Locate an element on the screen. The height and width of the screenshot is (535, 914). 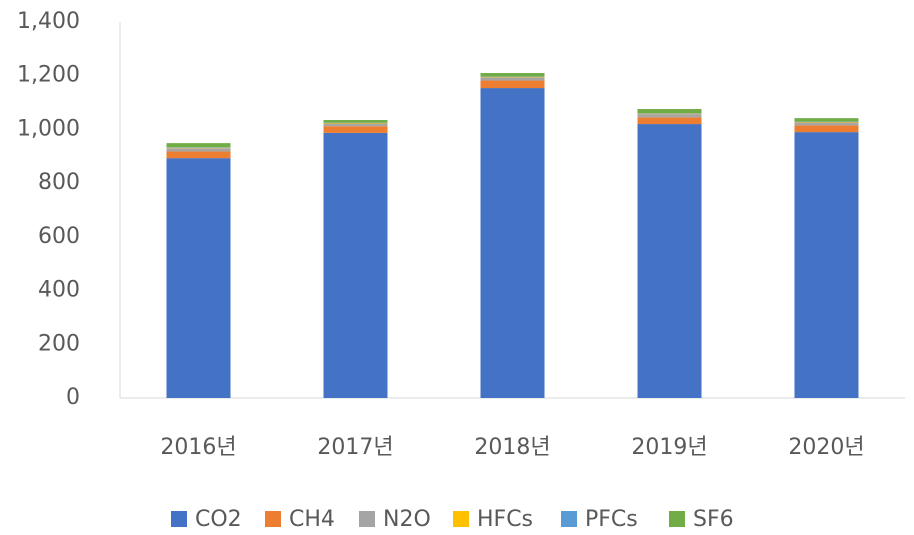
legend-label: N2O is located at coordinates (407, 519).